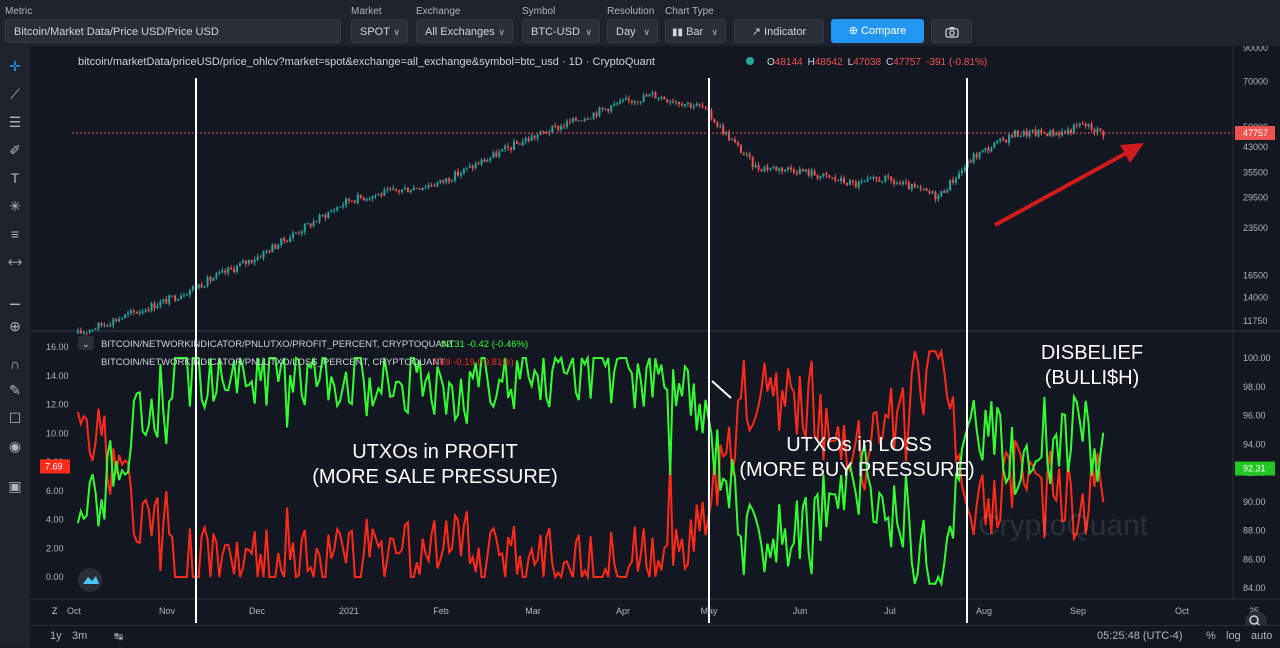 The image size is (1280, 648). Describe the element at coordinates (15, 178) in the screenshot. I see `text-icon: T` at that location.